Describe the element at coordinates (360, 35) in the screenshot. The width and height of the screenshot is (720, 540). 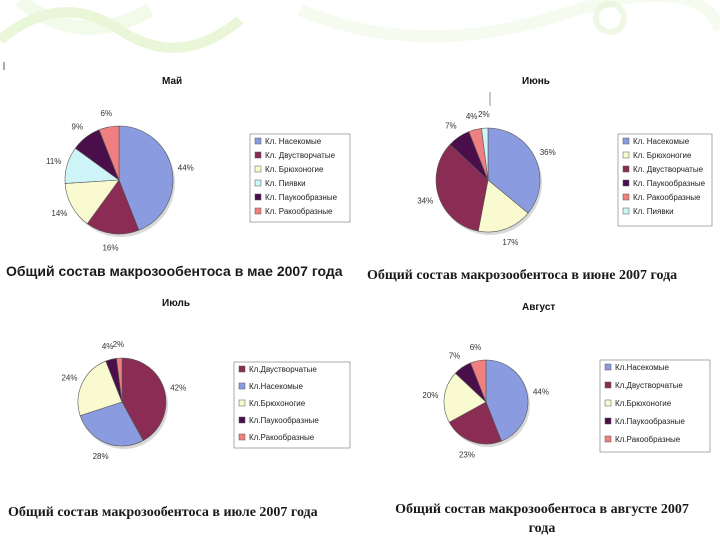
I see `decorative-background` at that location.